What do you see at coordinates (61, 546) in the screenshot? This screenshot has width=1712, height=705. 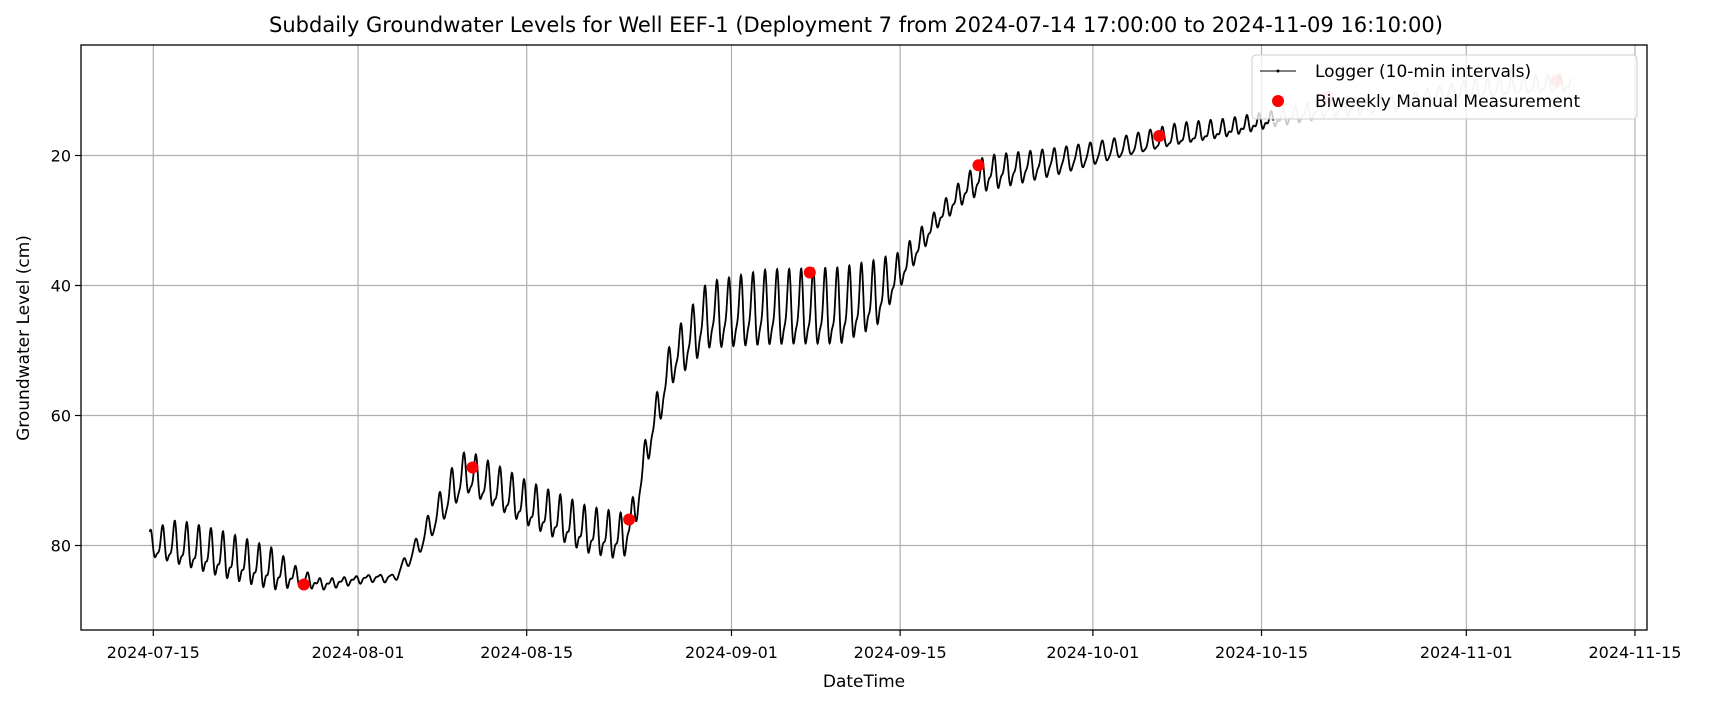 I see `y-tick-label: 80` at bounding box center [61, 546].